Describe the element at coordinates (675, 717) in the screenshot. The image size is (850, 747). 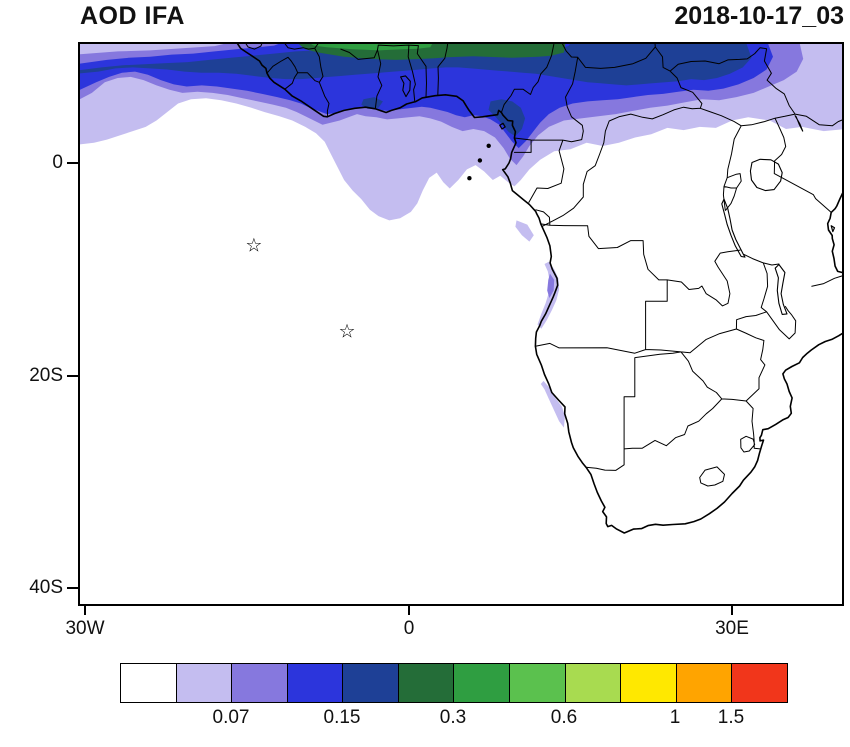
I see `colorbar-label: 1` at that location.